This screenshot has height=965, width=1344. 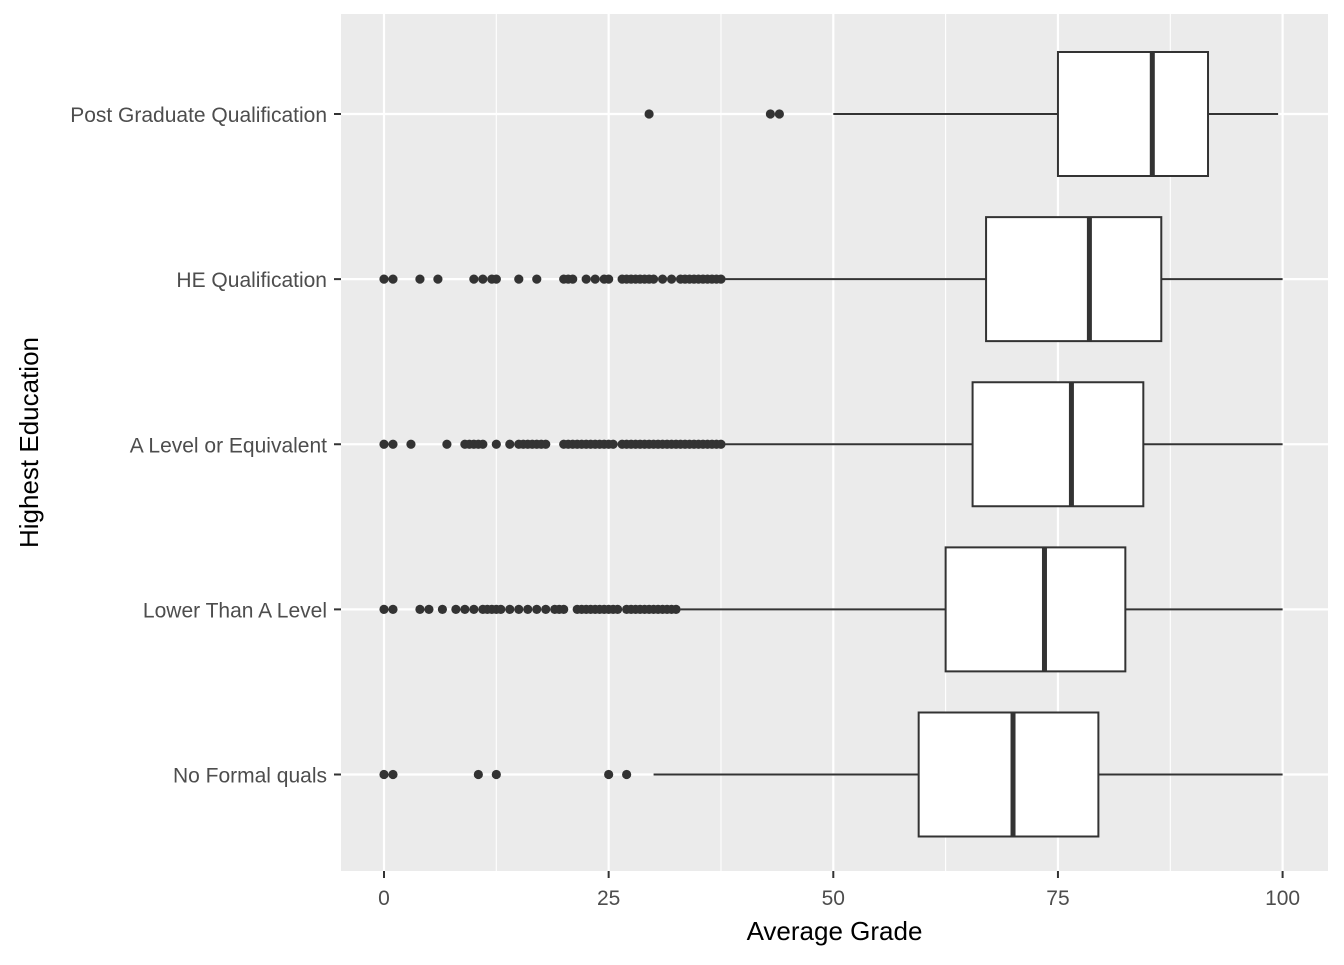 I want to click on x-tick-label: 50, so click(x=833, y=898).